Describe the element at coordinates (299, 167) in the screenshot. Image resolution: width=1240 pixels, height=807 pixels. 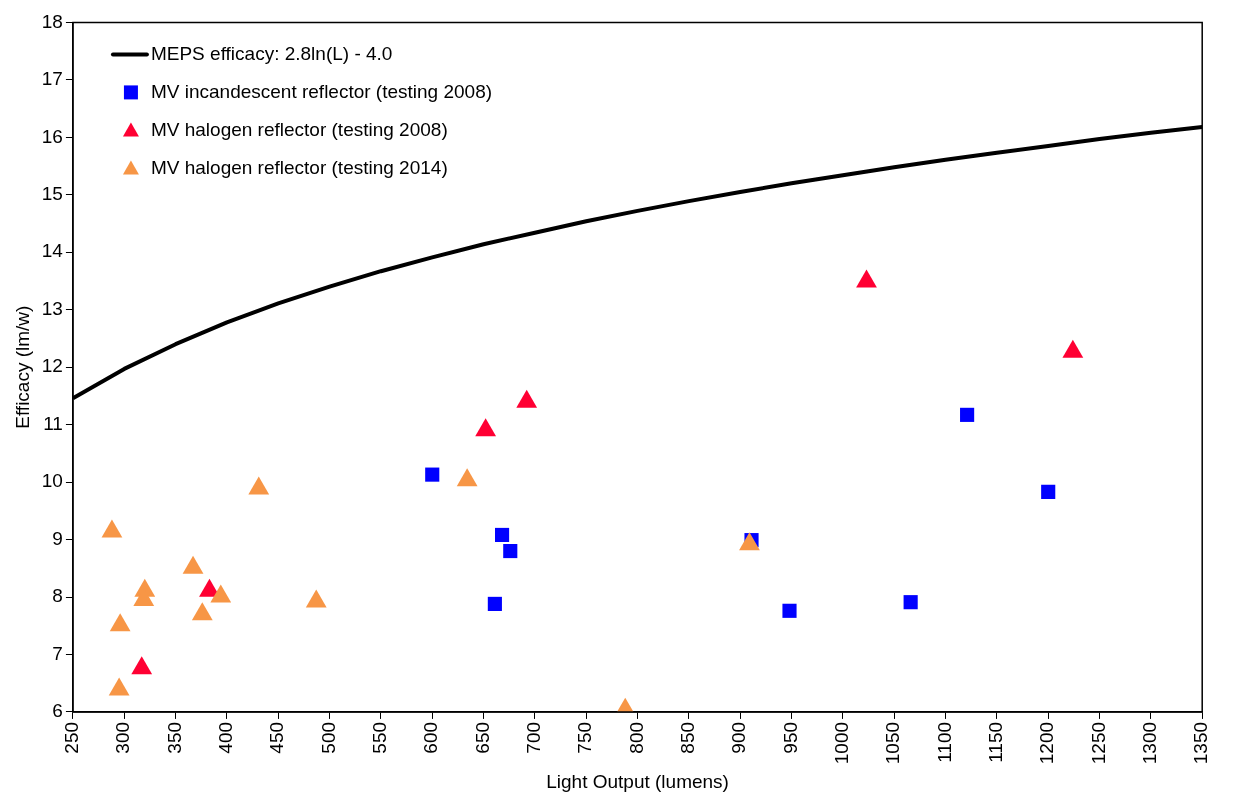
I see `legend-label: MV halogen reflector (testing 2014)` at that location.